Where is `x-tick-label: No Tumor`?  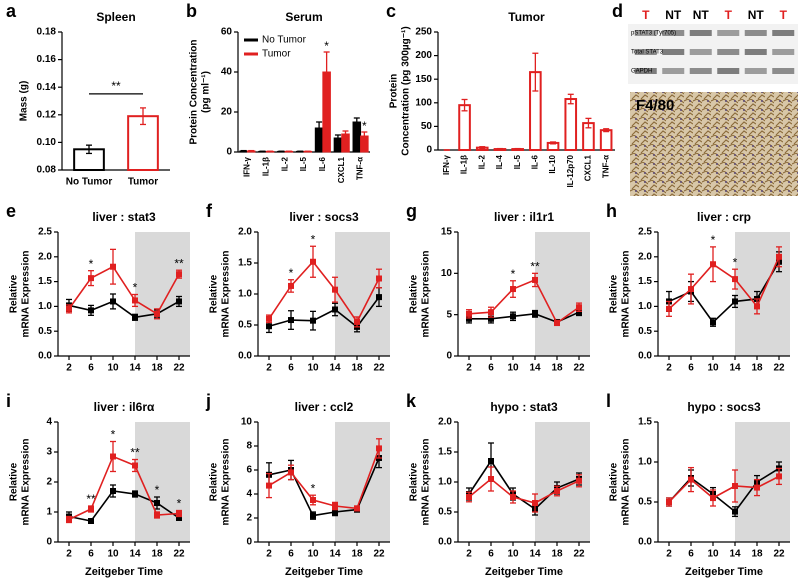
x-tick-label: No Tumor is located at coordinates (89, 182).